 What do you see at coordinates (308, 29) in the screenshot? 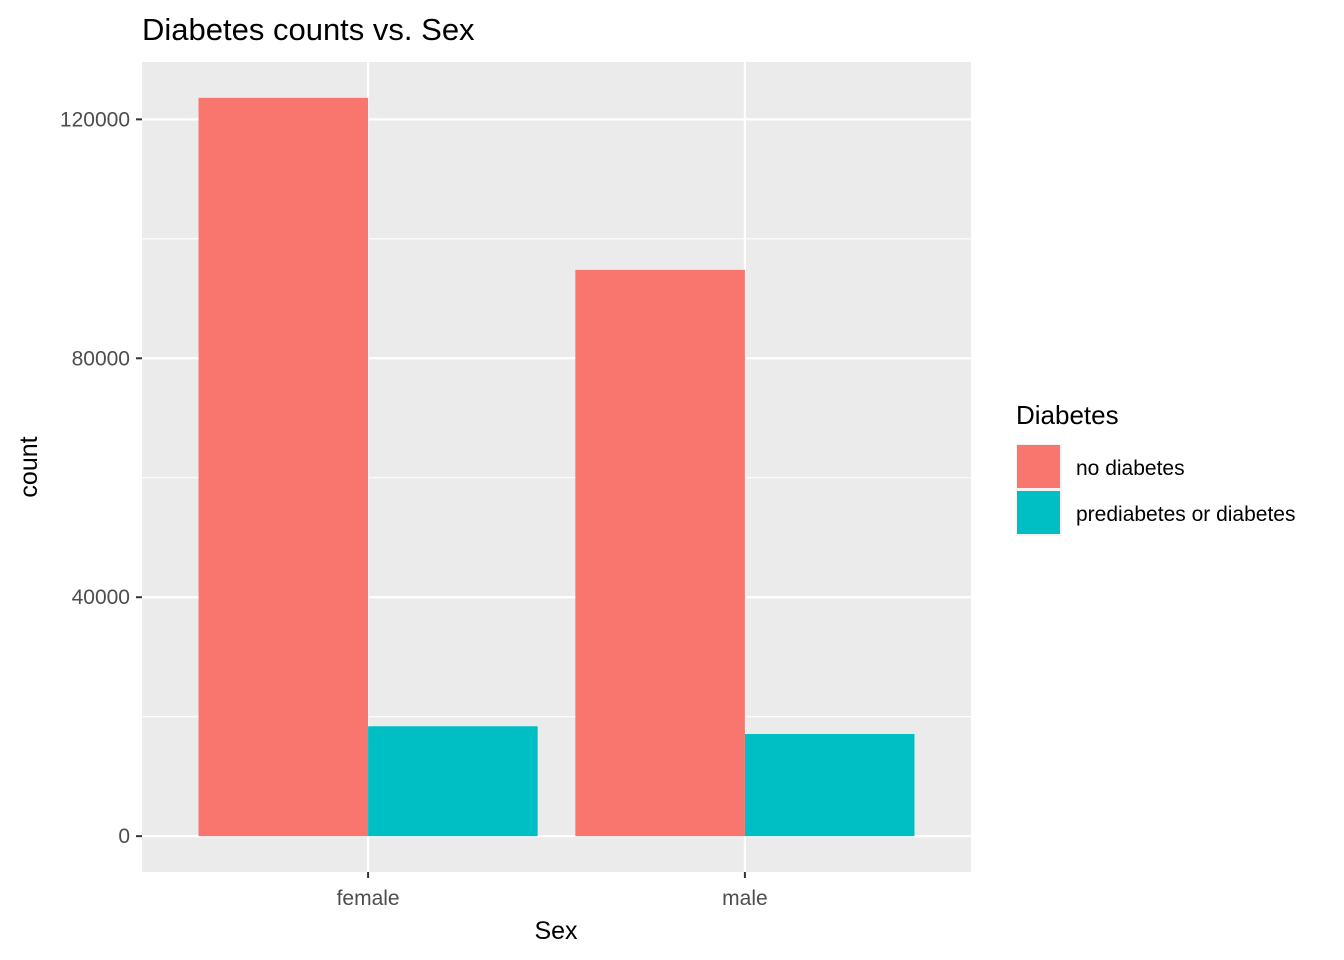
I see `chart-title: Diabetes counts vs. Sex` at bounding box center [308, 29].